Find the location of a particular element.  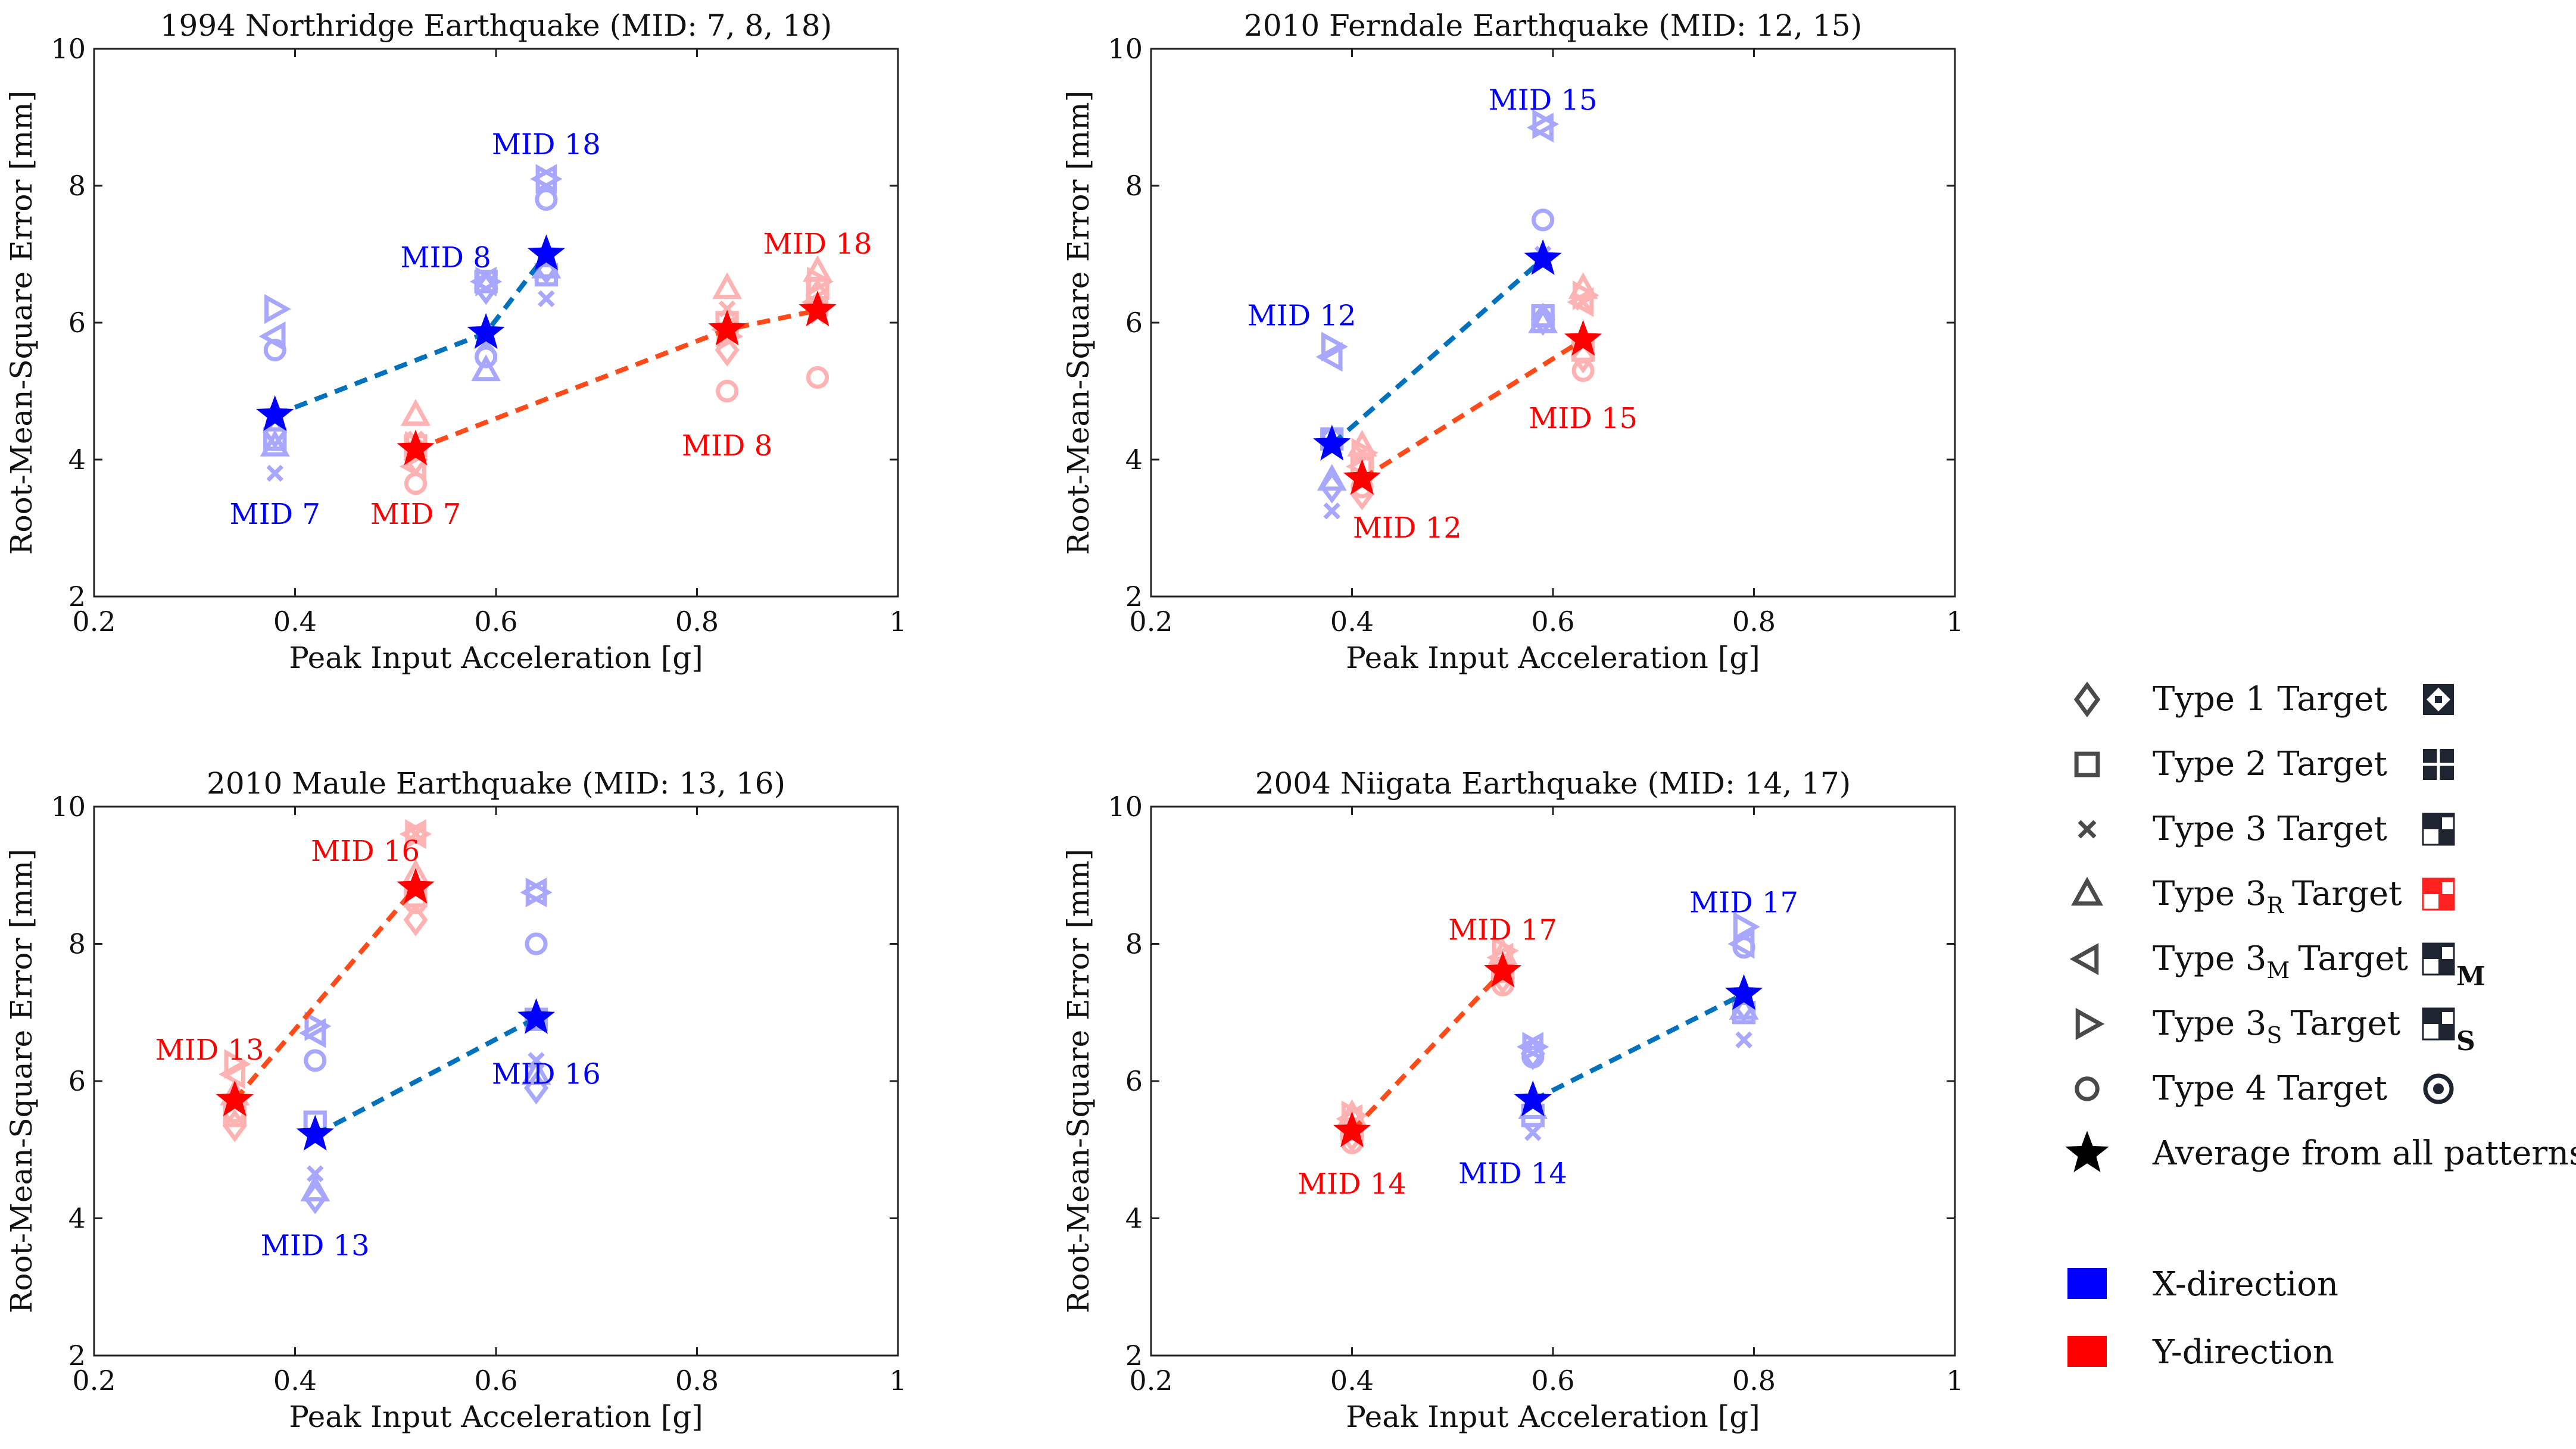

mid-label: MID 12 is located at coordinates (1302, 316).